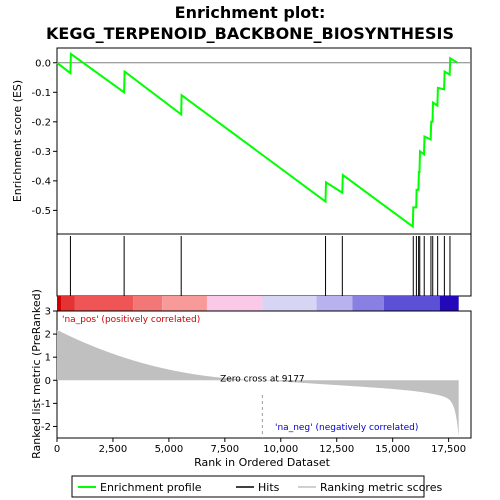  Describe the element at coordinates (250, 33) in the screenshot. I see `chart-title-line2: KEGG_TERPENOID_BACKBONE_BIOSYNTHESIS` at that location.